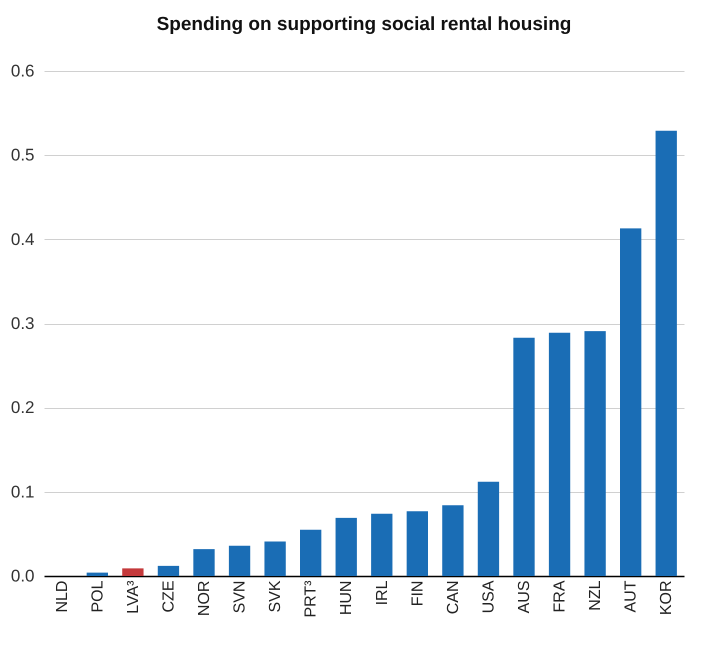 This screenshot has width=725, height=646. I want to click on y-tick-label: 0.2, so click(22, 408).